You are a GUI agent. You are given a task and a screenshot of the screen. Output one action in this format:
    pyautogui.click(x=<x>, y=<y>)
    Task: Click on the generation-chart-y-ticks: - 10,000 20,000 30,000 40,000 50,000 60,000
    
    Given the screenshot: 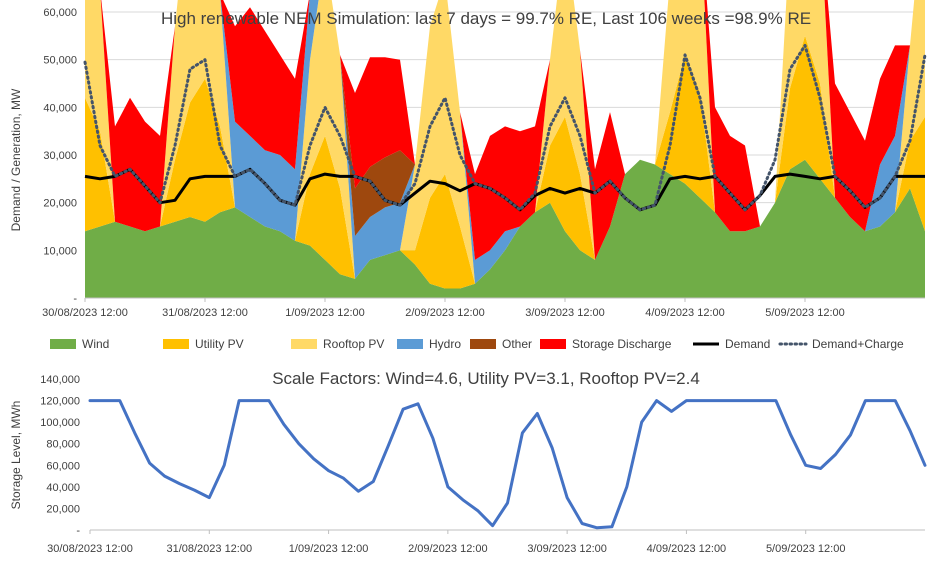 What is the action you would take?
    pyautogui.click(x=60, y=156)
    